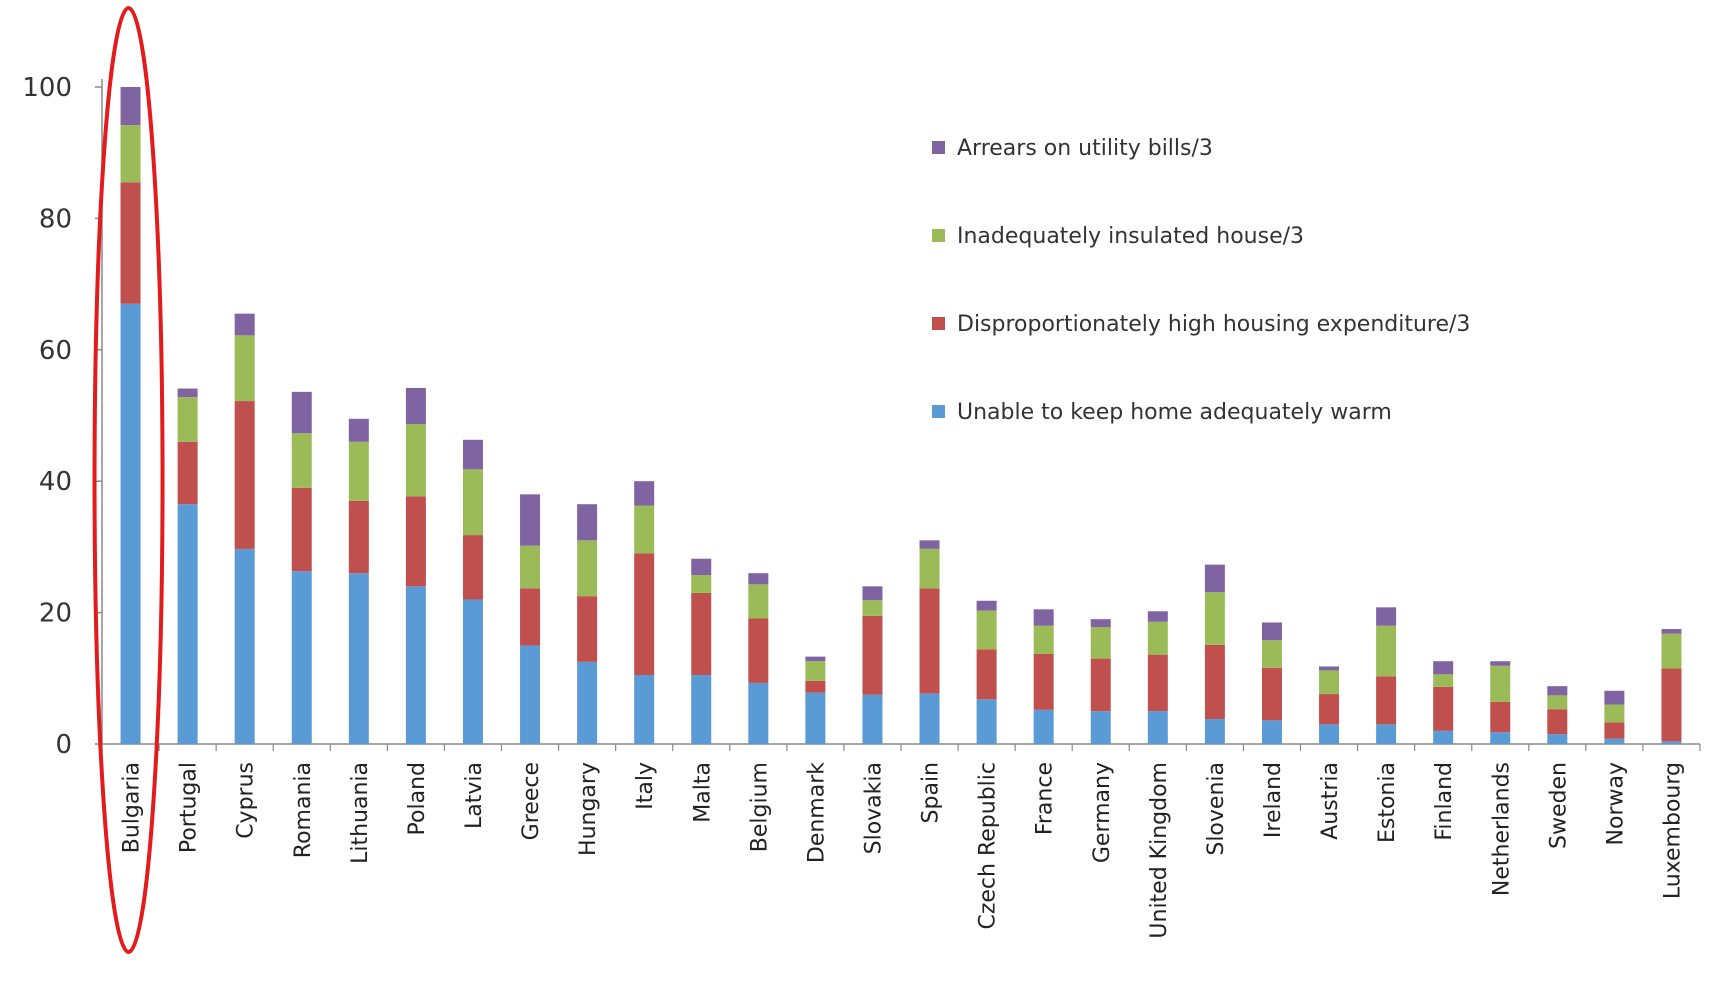 This screenshot has height=991, width=1709. What do you see at coordinates (1387, 802) in the screenshot?
I see `x-tick-label-estonia: Estonia` at bounding box center [1387, 802].